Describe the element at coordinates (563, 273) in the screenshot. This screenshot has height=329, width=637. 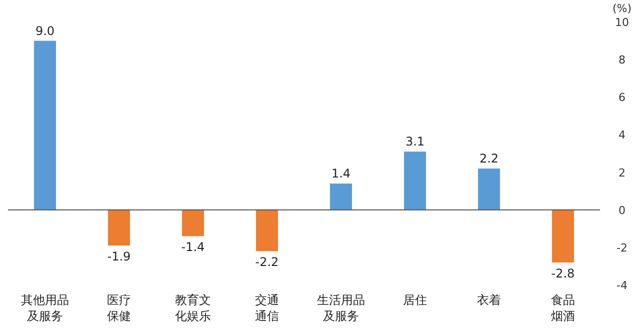
I see `data-label: -2.8` at that location.